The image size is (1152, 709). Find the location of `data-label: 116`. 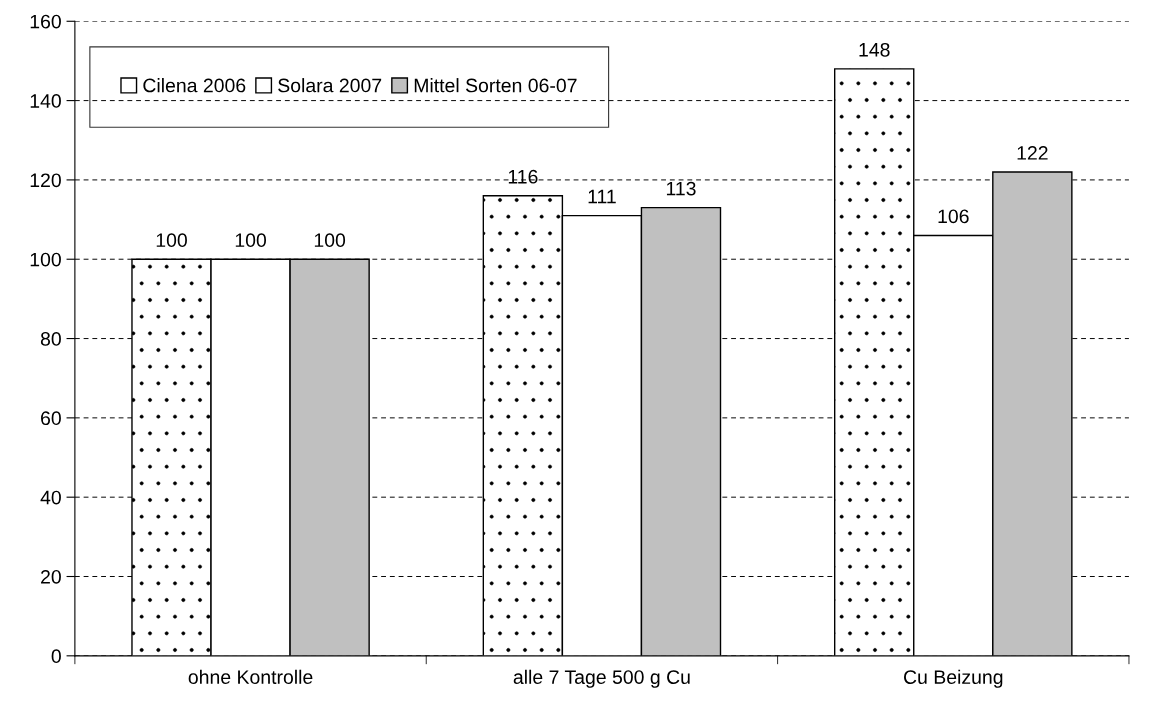

data-label: 116 is located at coordinates (523, 176).